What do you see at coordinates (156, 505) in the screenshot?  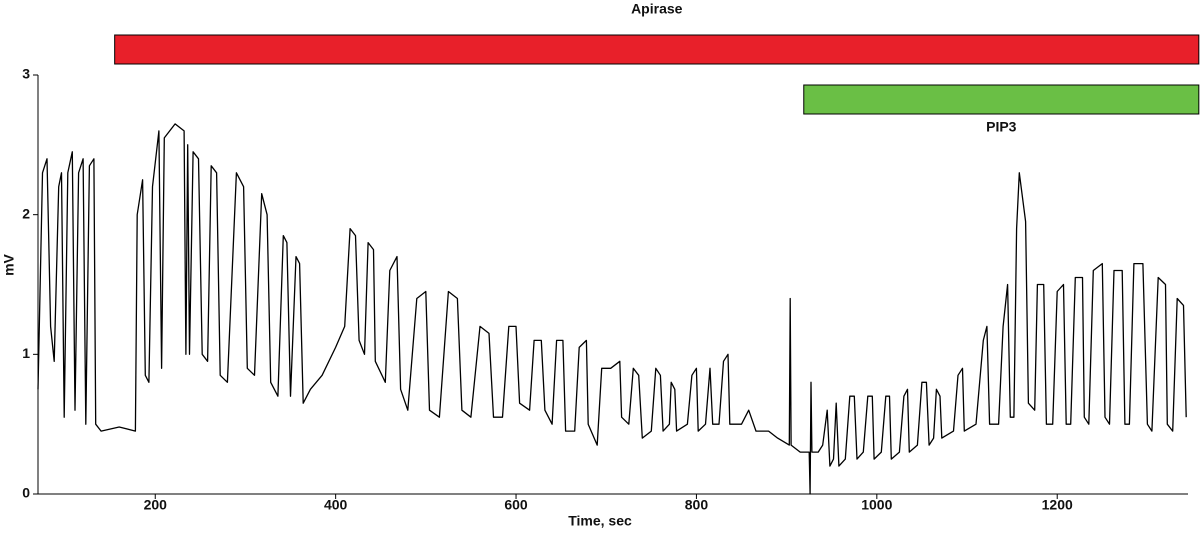 I see `x-tick-label: 200` at bounding box center [156, 505].